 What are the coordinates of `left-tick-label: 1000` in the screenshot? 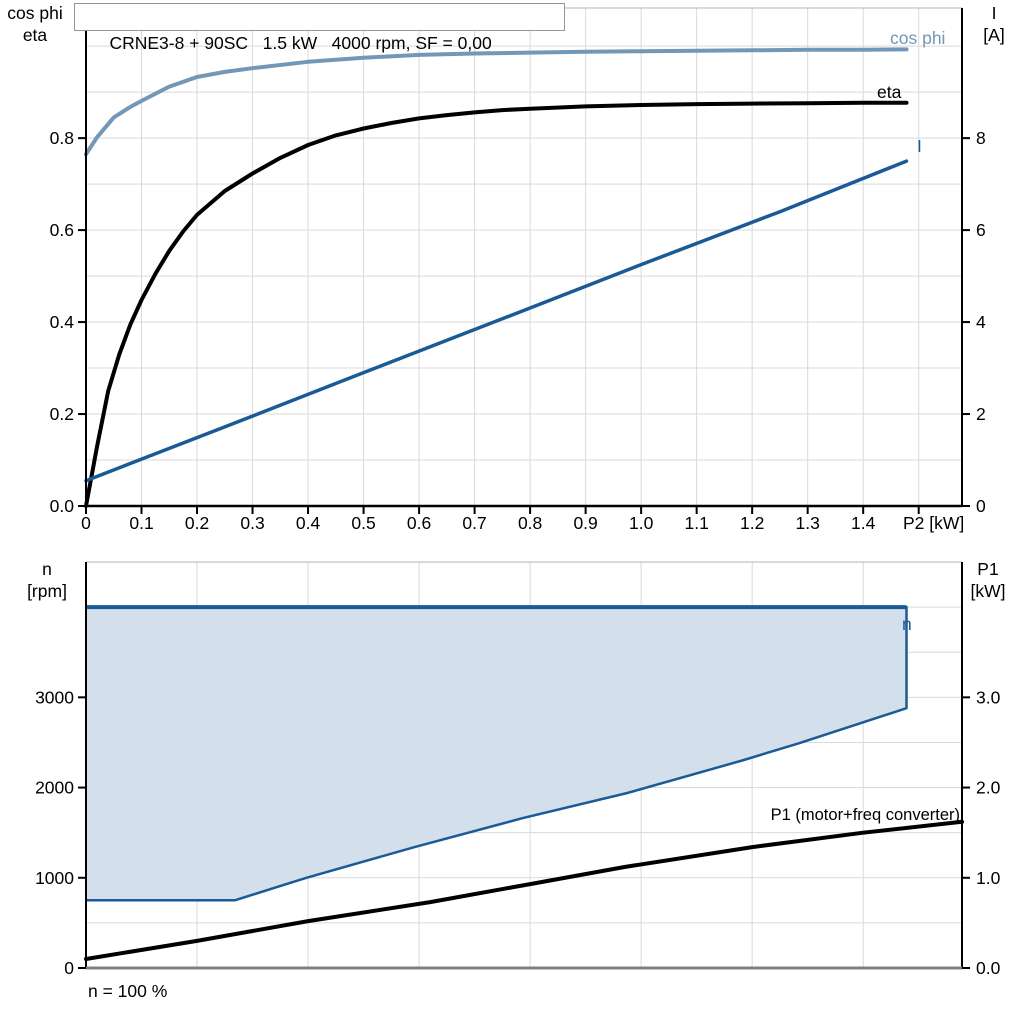 It's located at (54, 878).